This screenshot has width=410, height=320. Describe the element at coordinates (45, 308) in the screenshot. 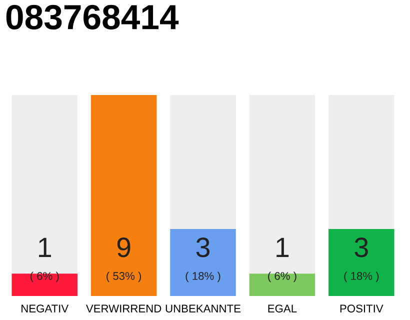

I see `x-tick-label: NEGATIV` at that location.